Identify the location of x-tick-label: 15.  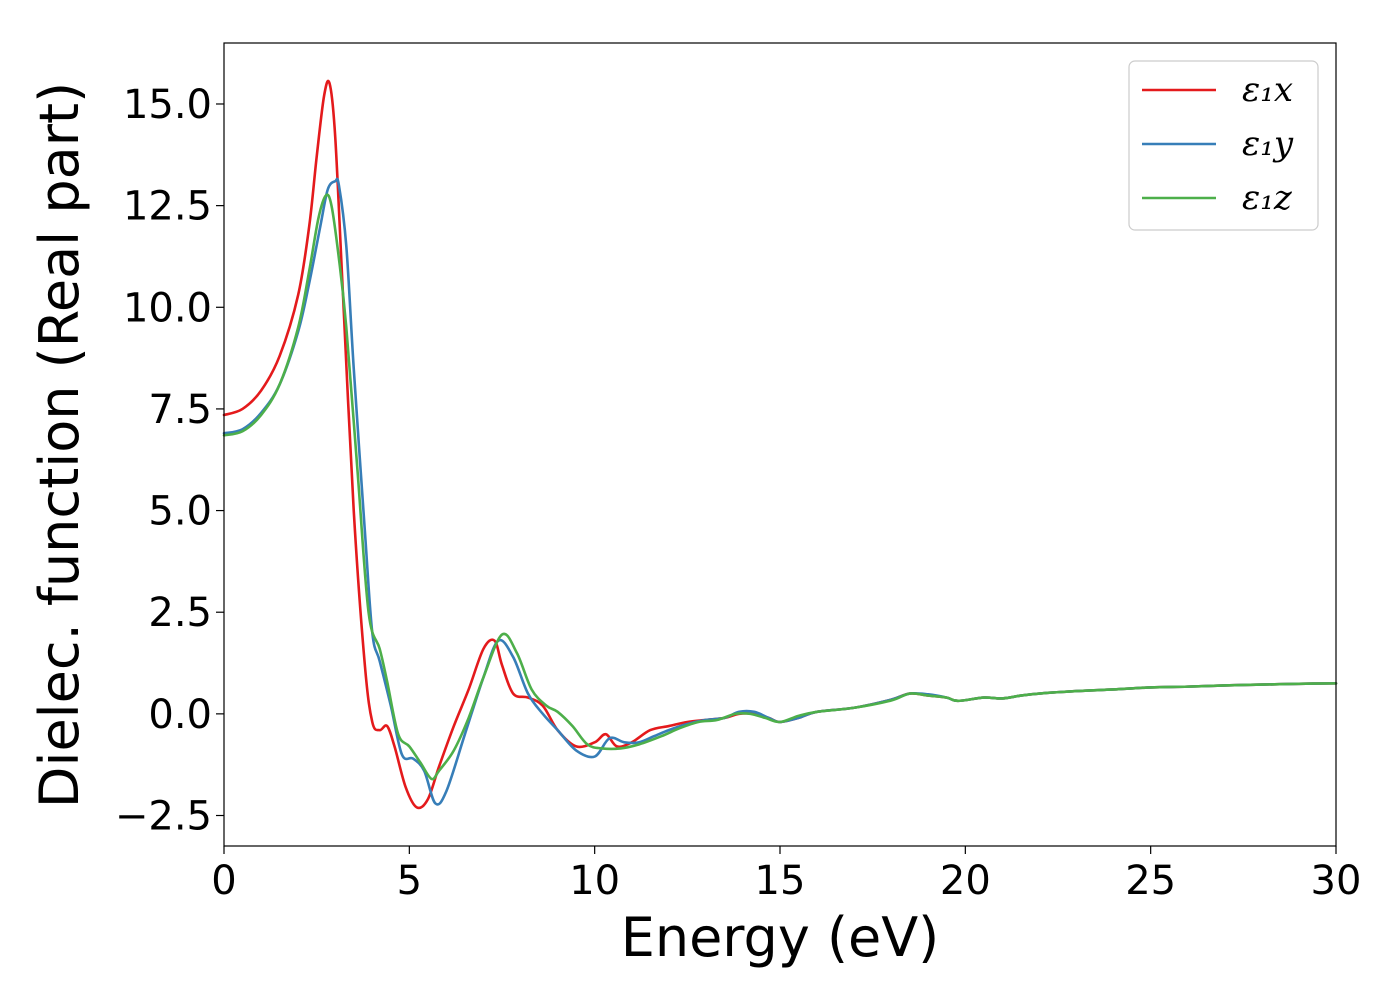
(780, 881).